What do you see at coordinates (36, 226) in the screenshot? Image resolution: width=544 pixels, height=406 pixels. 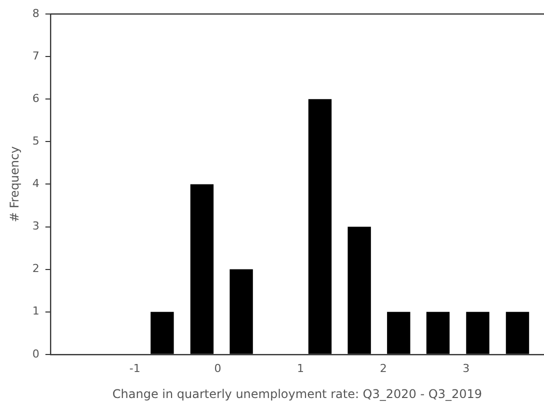 I see `y-tick-label: 3` at bounding box center [36, 226].